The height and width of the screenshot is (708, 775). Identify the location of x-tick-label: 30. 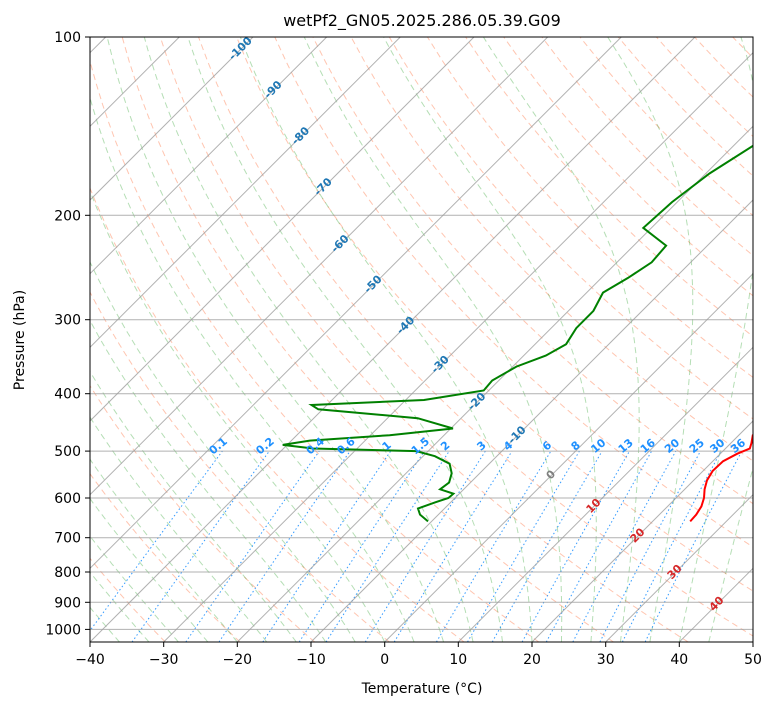
(606, 660).